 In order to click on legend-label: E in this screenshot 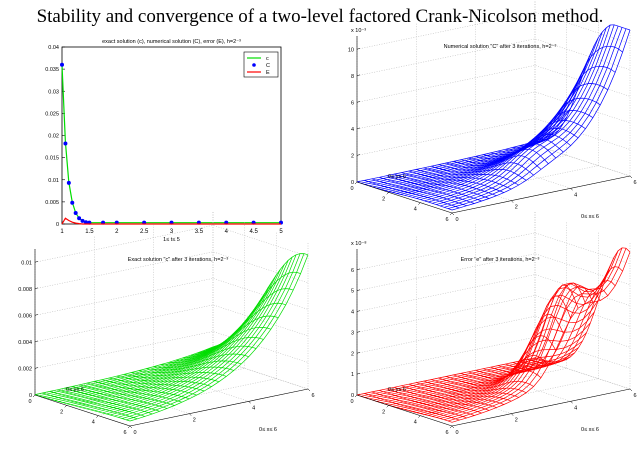, I will do `click(268, 73)`.